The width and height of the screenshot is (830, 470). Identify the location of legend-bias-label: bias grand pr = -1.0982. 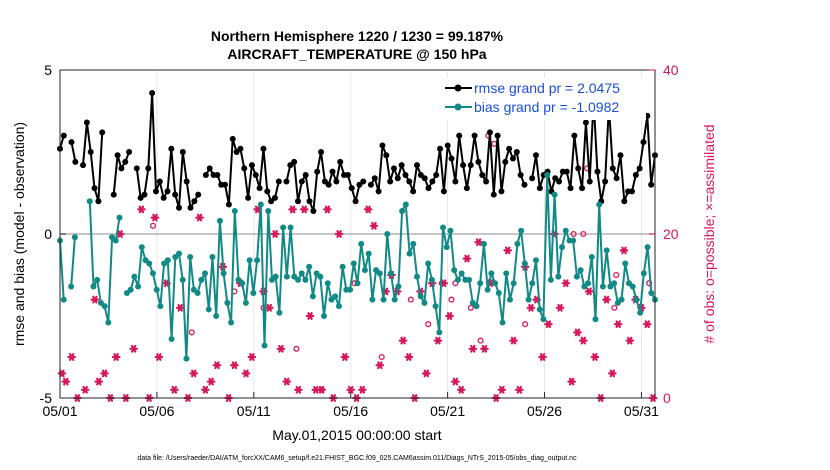
(546, 107).